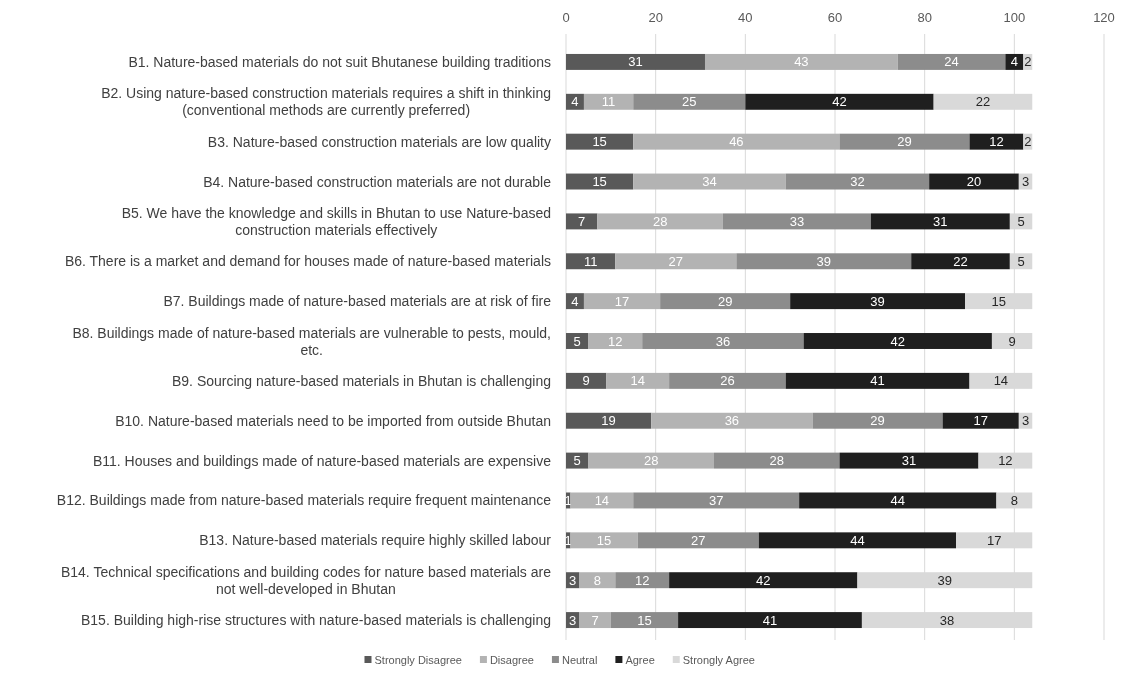 This screenshot has width=1124, height=677. I want to click on data-label: 8, so click(597, 580).